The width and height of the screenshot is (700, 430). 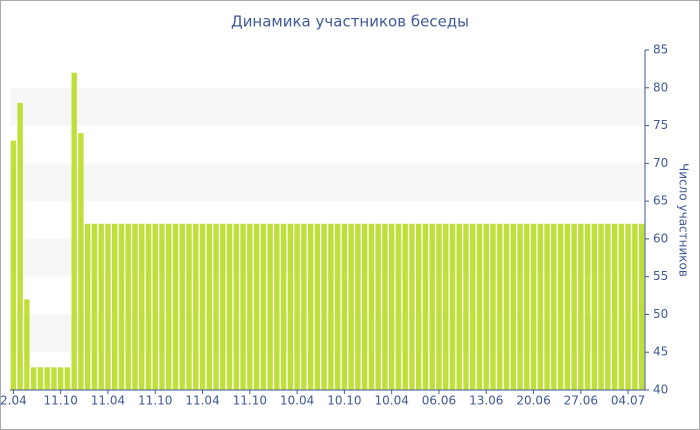 What do you see at coordinates (344, 401) in the screenshot?
I see `x-tick-label: 10.10` at bounding box center [344, 401].